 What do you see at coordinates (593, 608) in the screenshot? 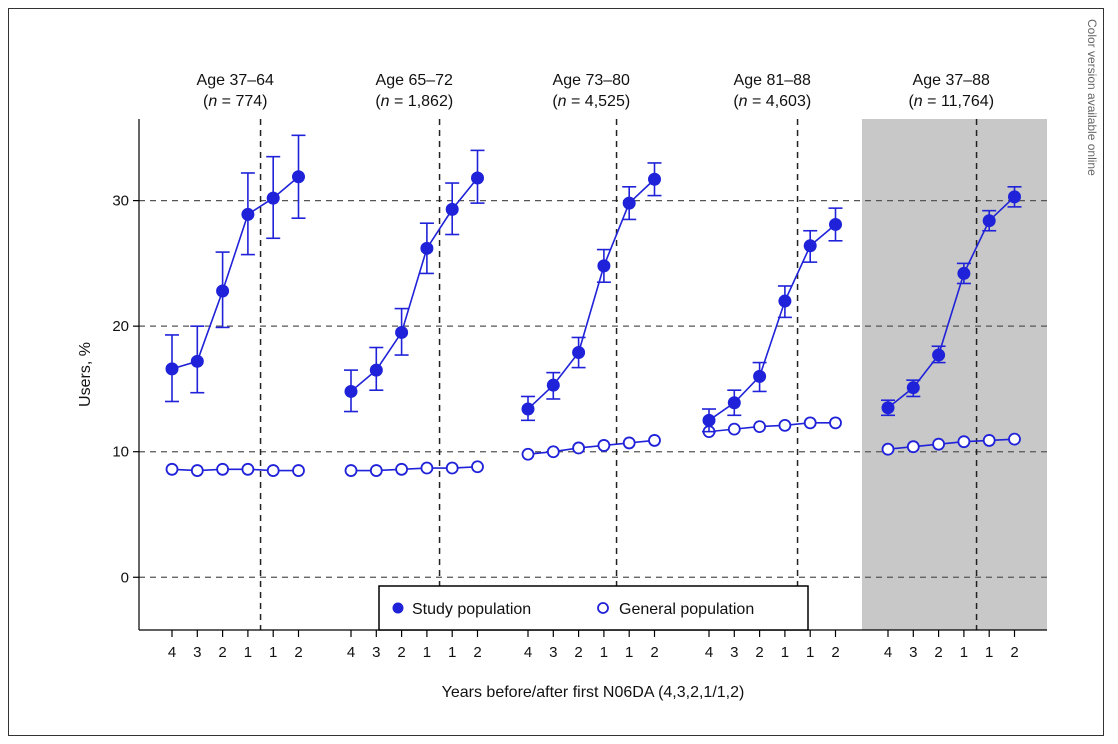
I see `legend-box` at bounding box center [593, 608].